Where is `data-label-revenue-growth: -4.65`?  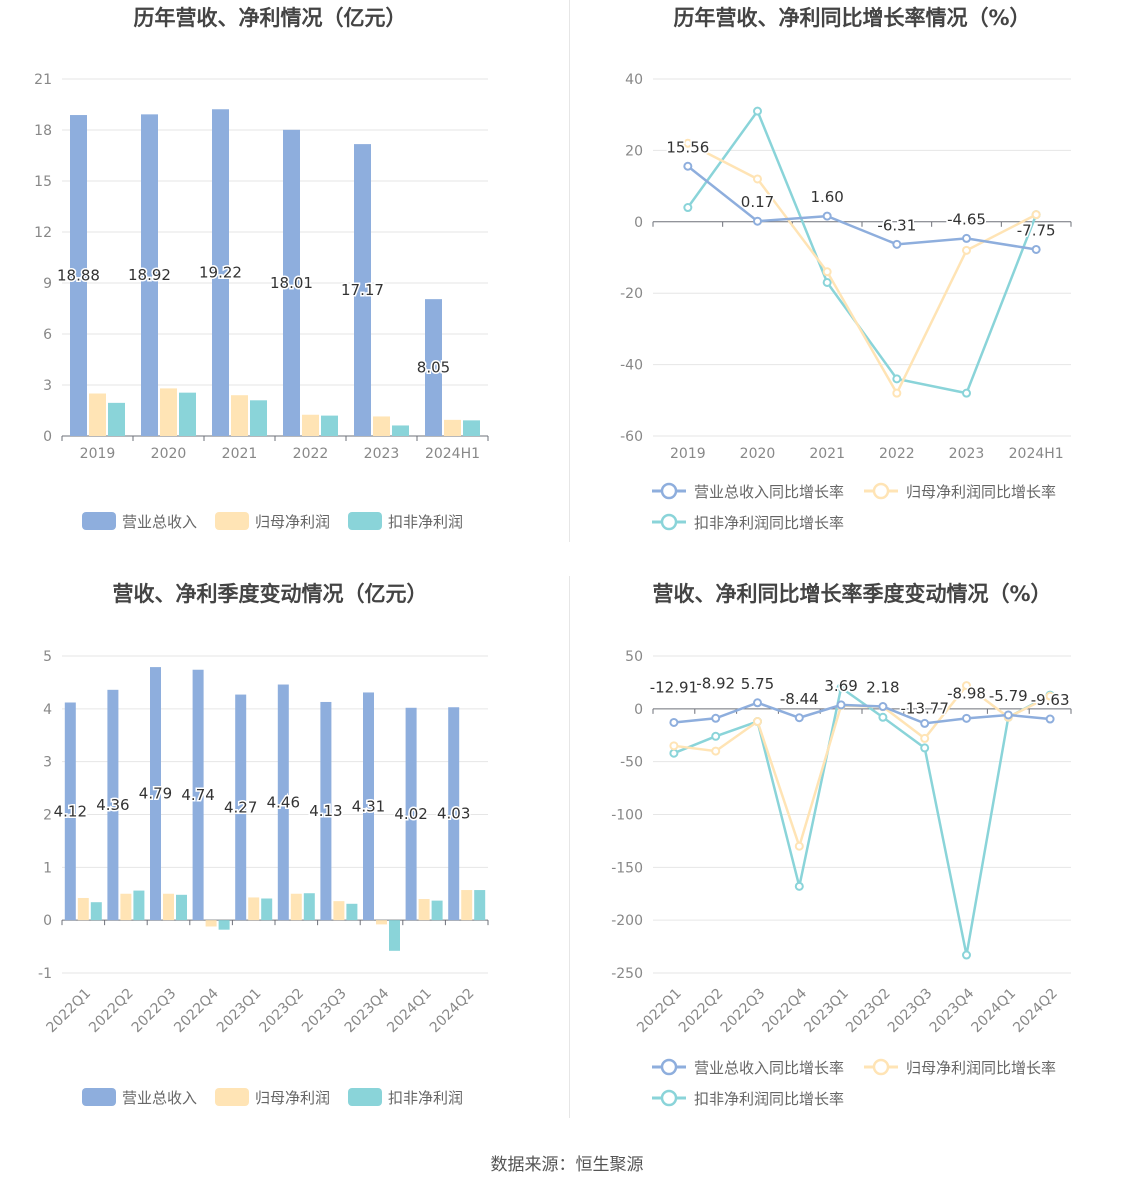 data-label-revenue-growth: -4.65 is located at coordinates (966, 219).